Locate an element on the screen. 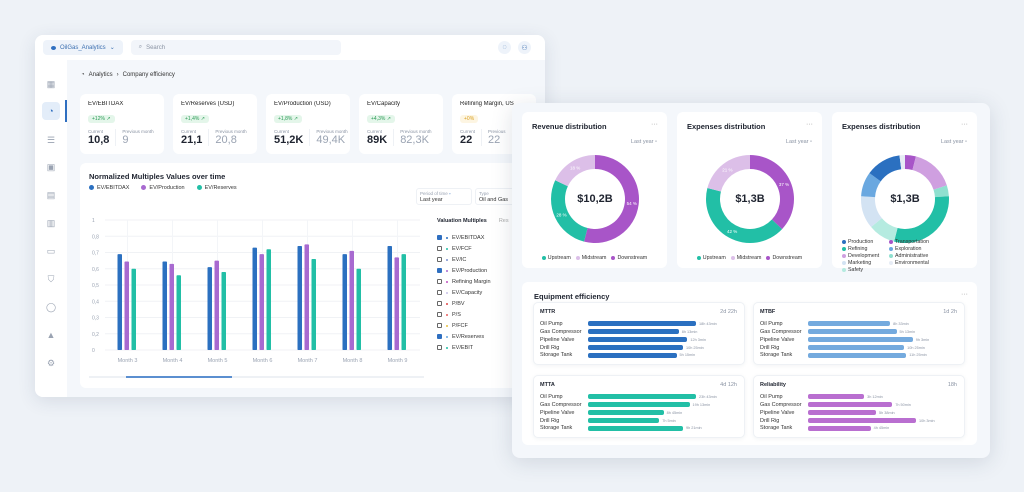 The image size is (1024, 492). id-card-icon: ▭ is located at coordinates (51, 250).